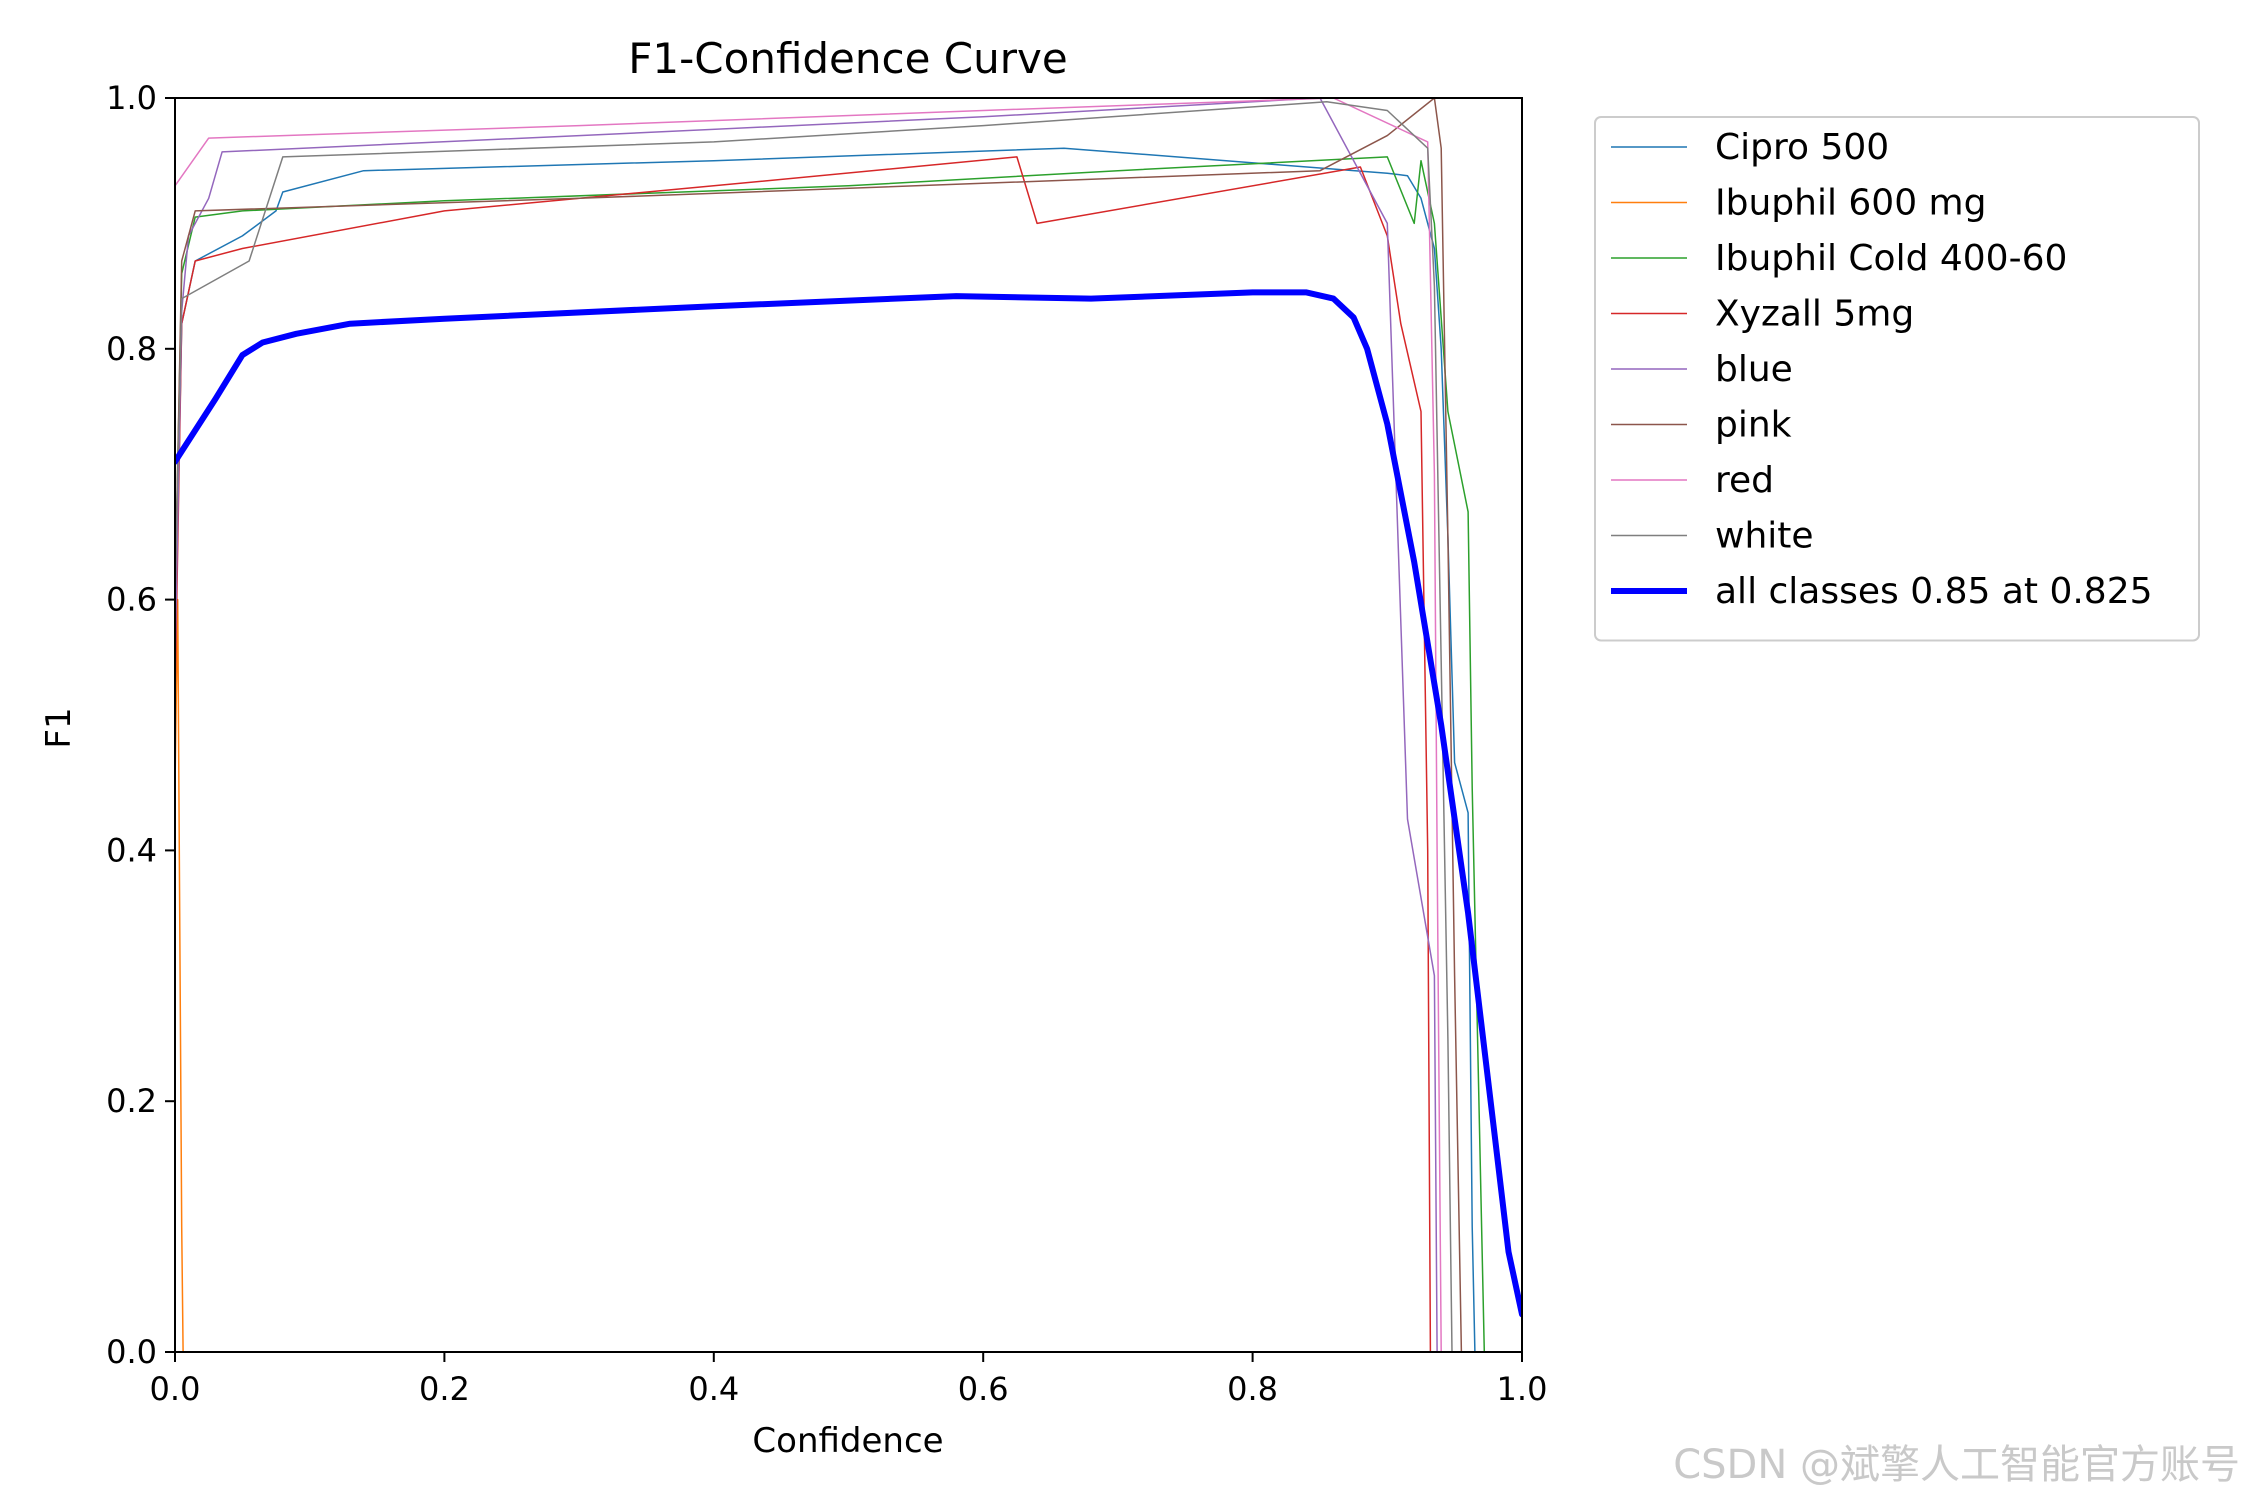 The width and height of the screenshot is (2250, 1500). Describe the element at coordinates (713, 1389) in the screenshot. I see `x-tick-label: 0.4` at that location.